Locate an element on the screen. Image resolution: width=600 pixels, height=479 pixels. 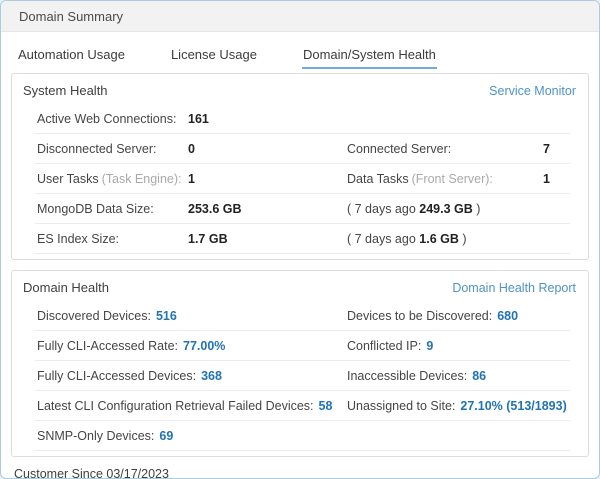
metric-label: SNMP-Only Devices: is located at coordinates (96, 435).